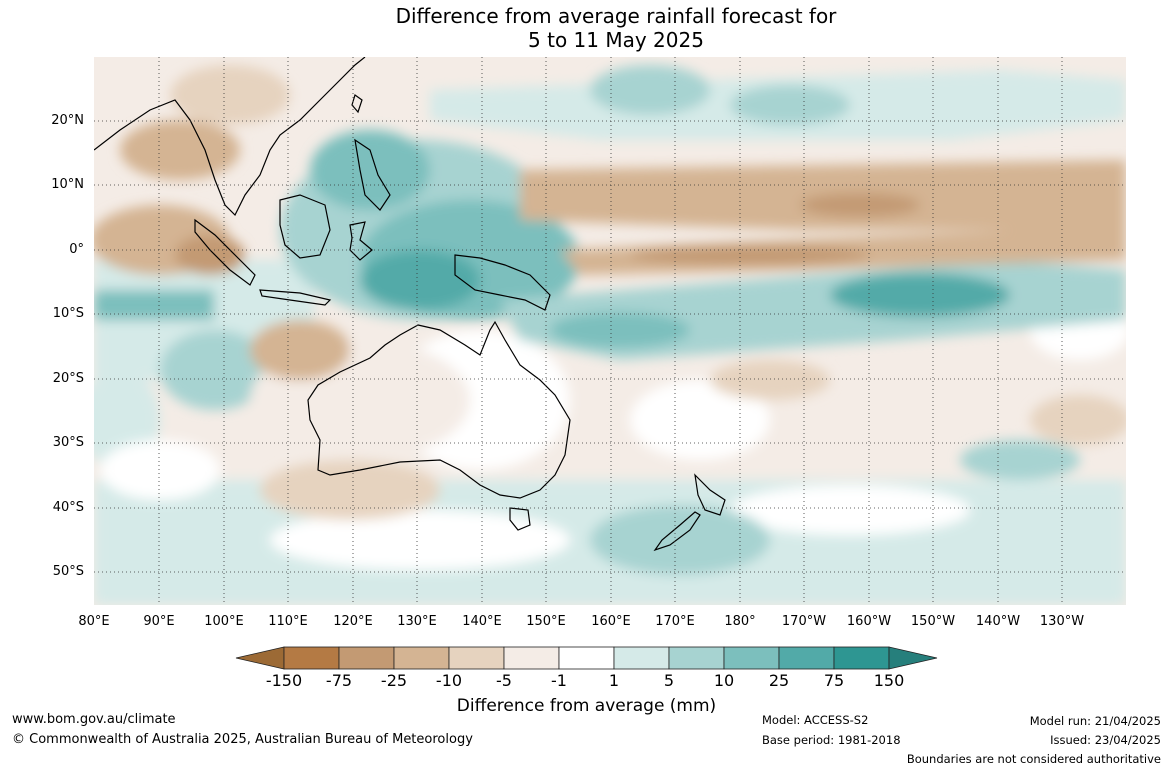 This screenshot has height=770, width=1173. What do you see at coordinates (230, 137) in the screenshot?
I see `asia-coastline` at bounding box center [230, 137].